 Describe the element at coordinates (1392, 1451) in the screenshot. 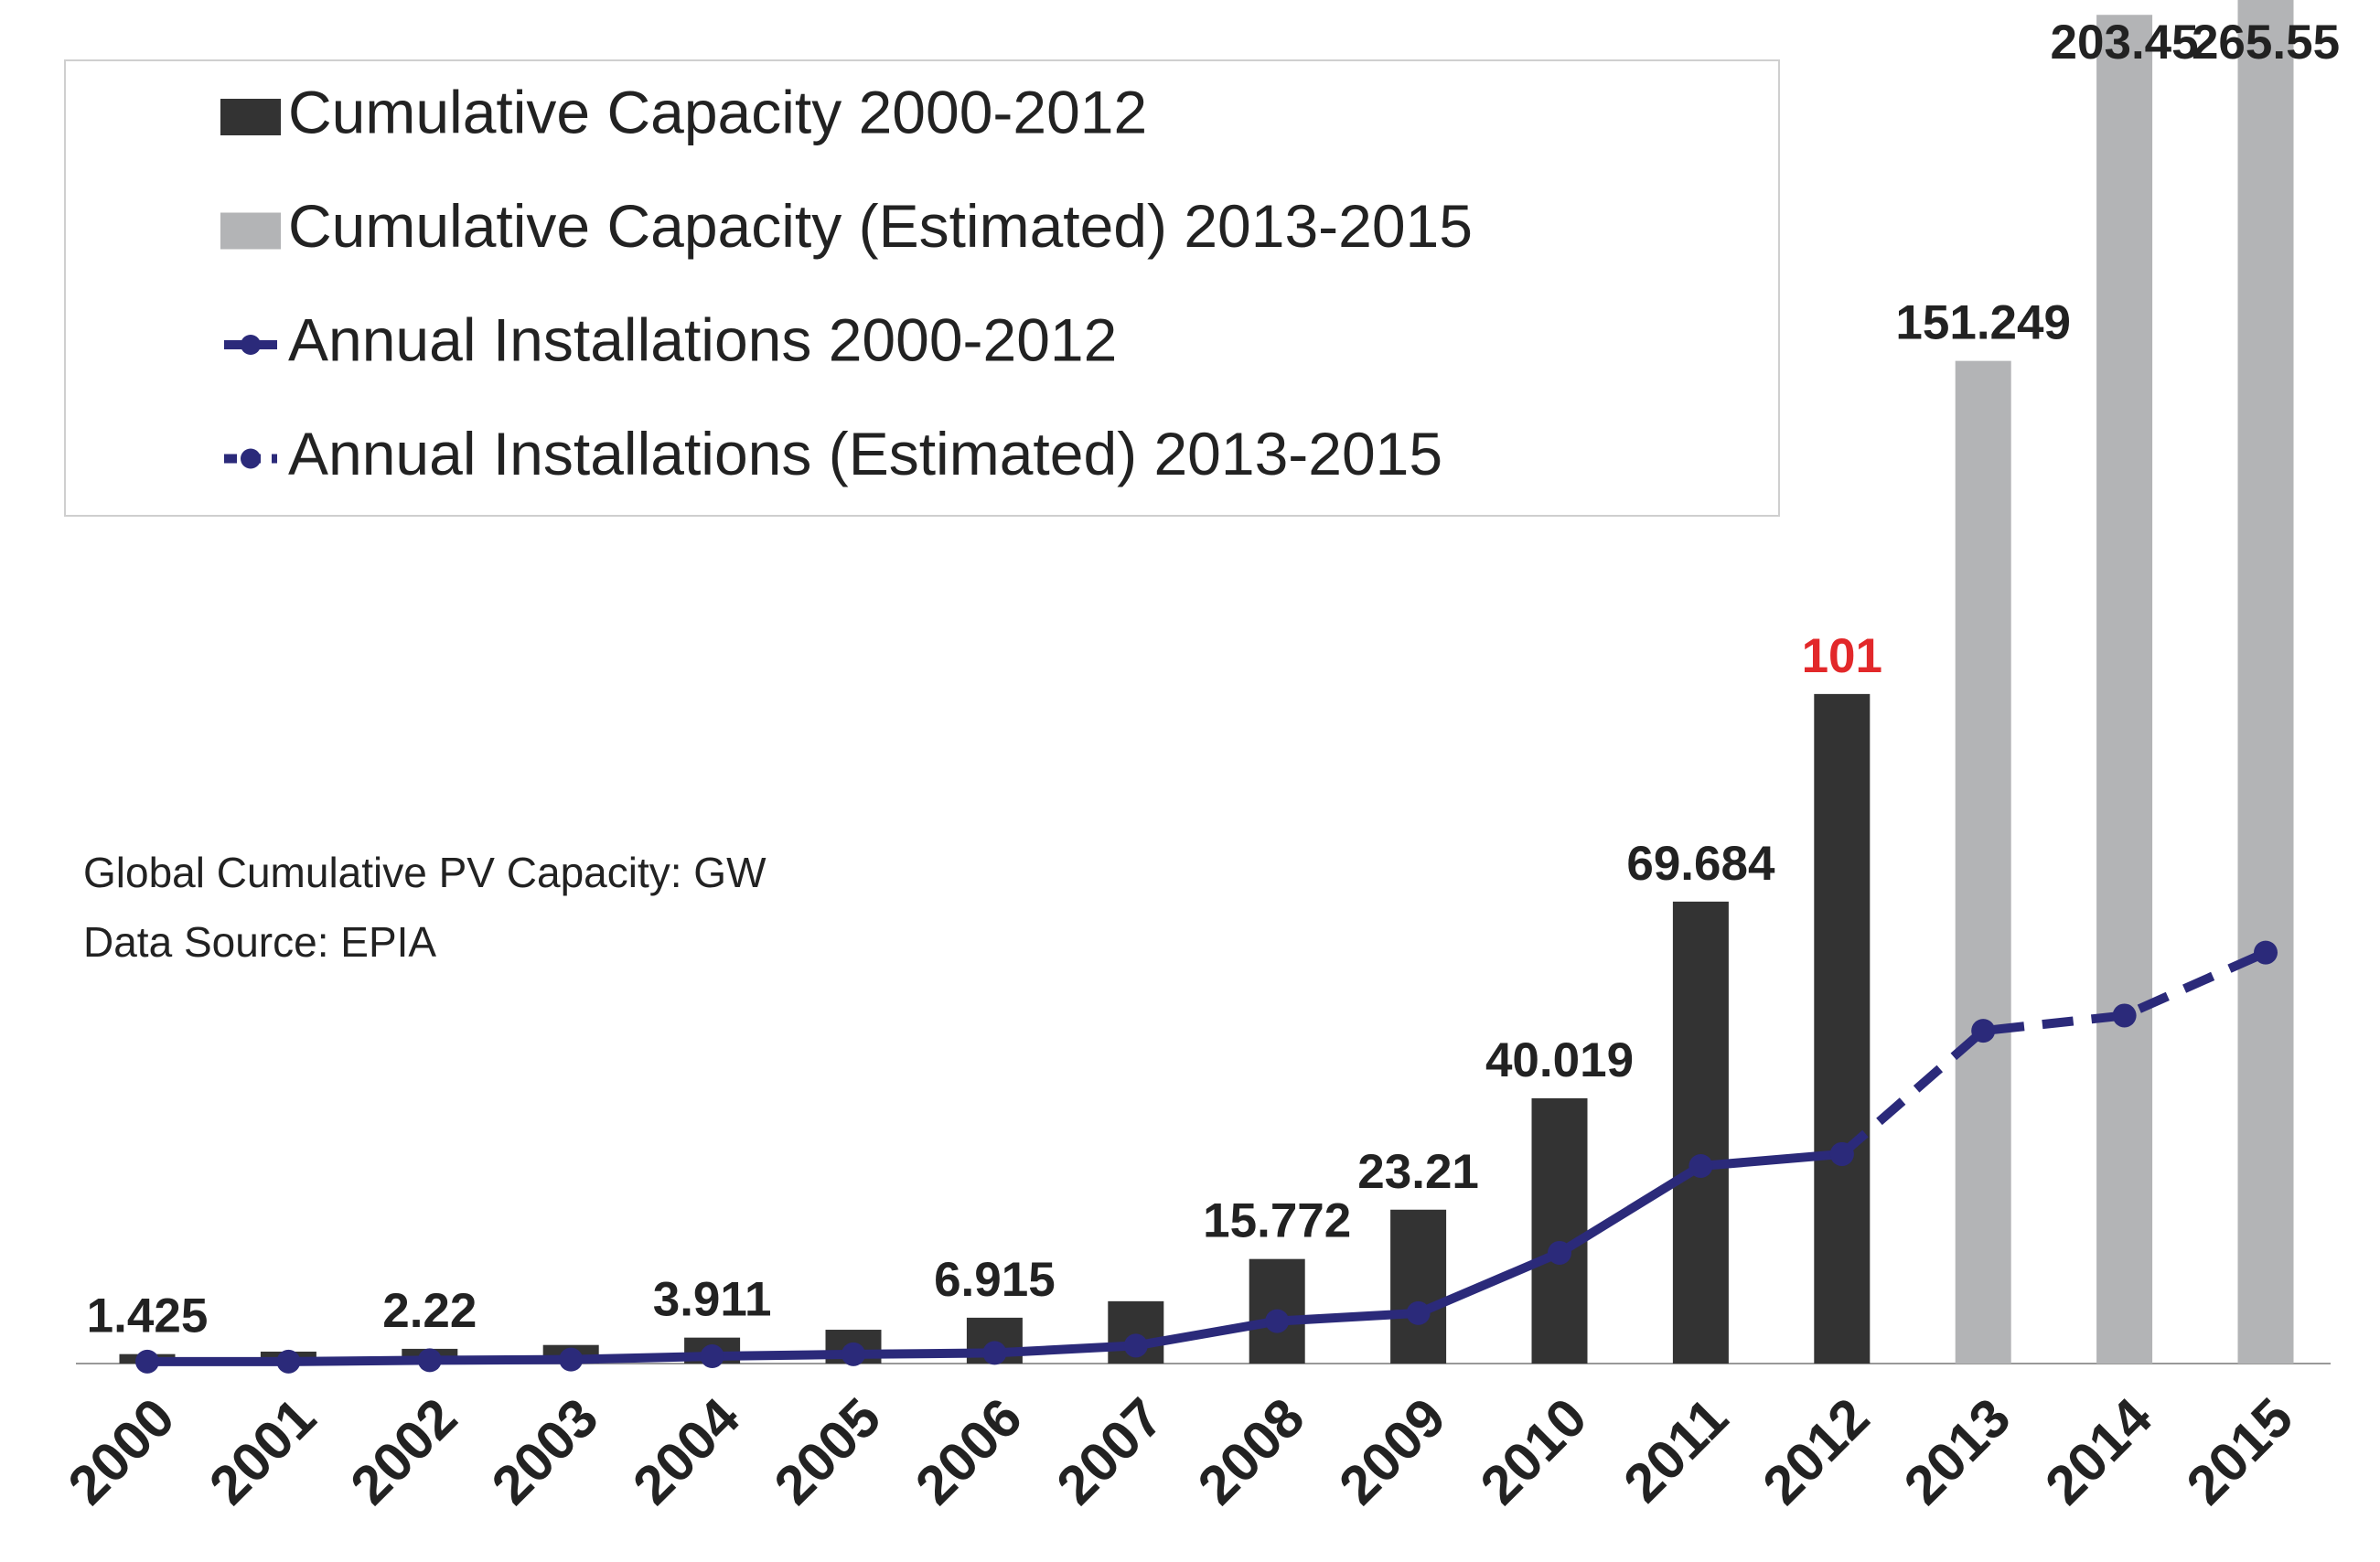

I see `x-tick-label: 2009` at that location.